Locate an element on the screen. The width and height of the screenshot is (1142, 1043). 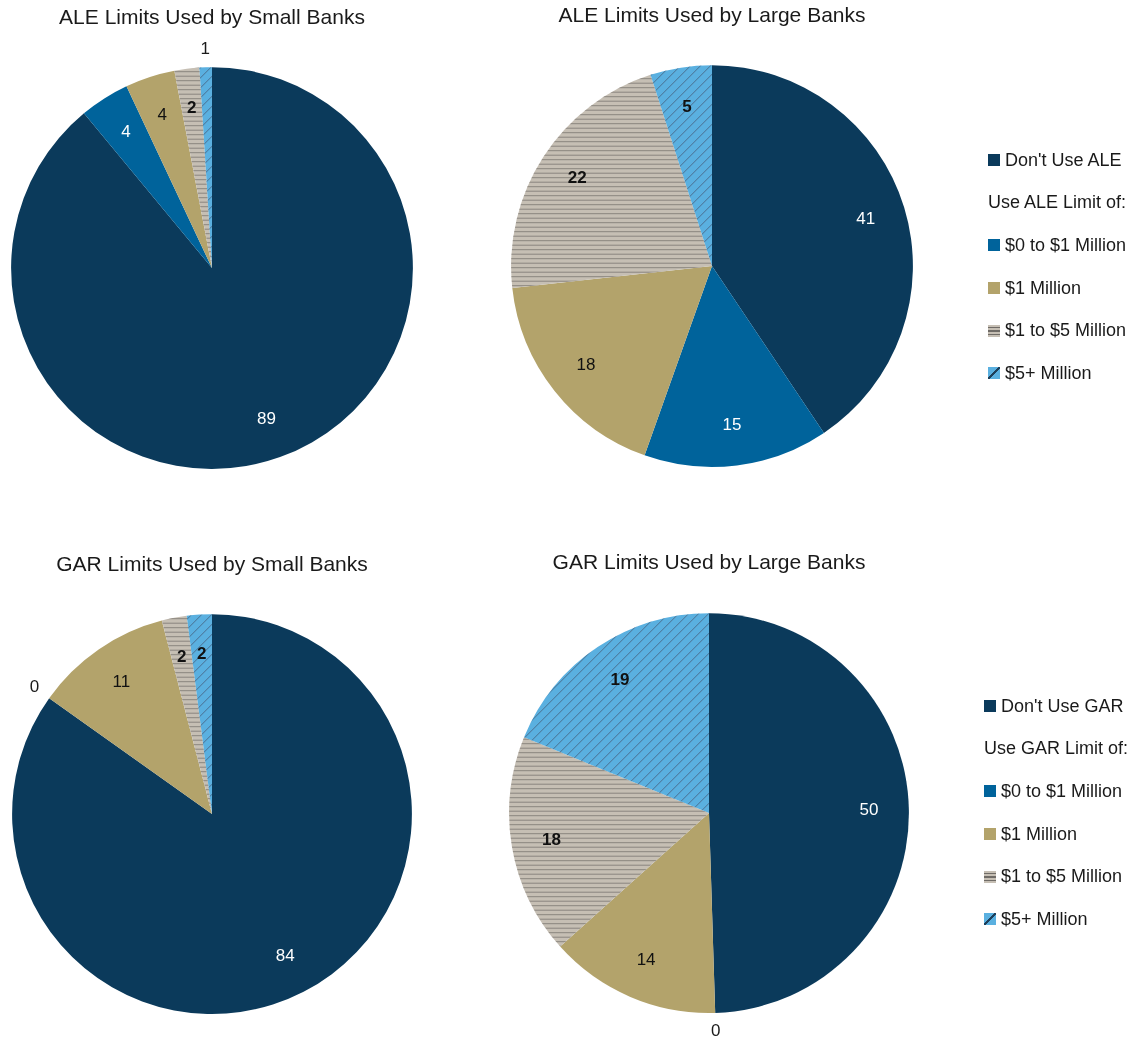
legend-label: Don't Use GAR is located at coordinates (1062, 706).